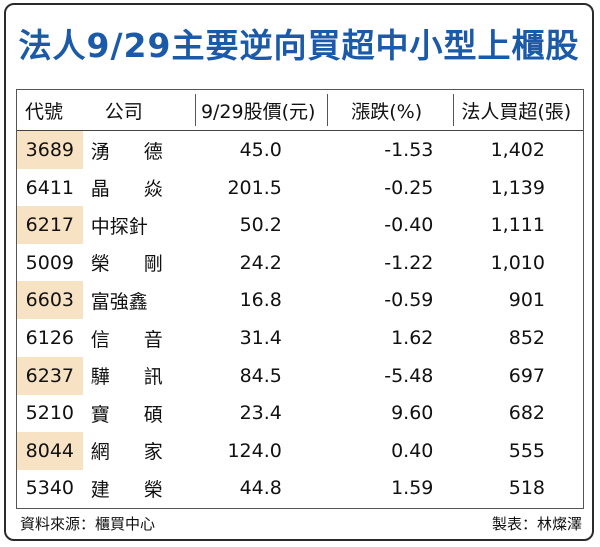  What do you see at coordinates (300, 375) in the screenshot?
I see `table-row: 6237 驊 訊 84.5 -5.48 697` at bounding box center [300, 375].